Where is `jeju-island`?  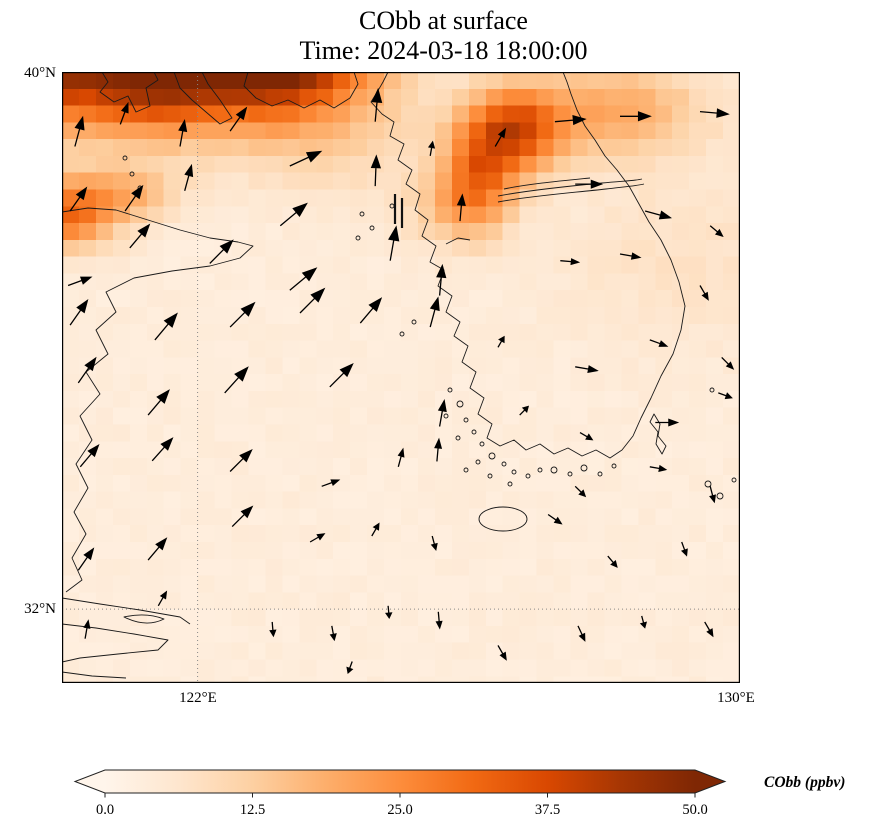 jeju-island is located at coordinates (503, 519).